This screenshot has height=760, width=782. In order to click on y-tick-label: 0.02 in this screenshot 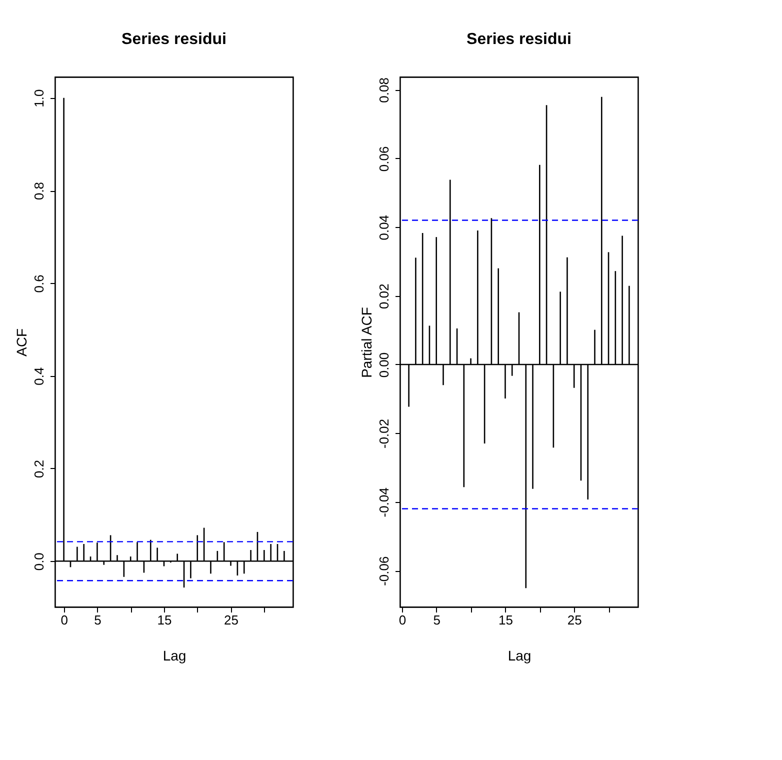, I will do `click(384, 296)`.